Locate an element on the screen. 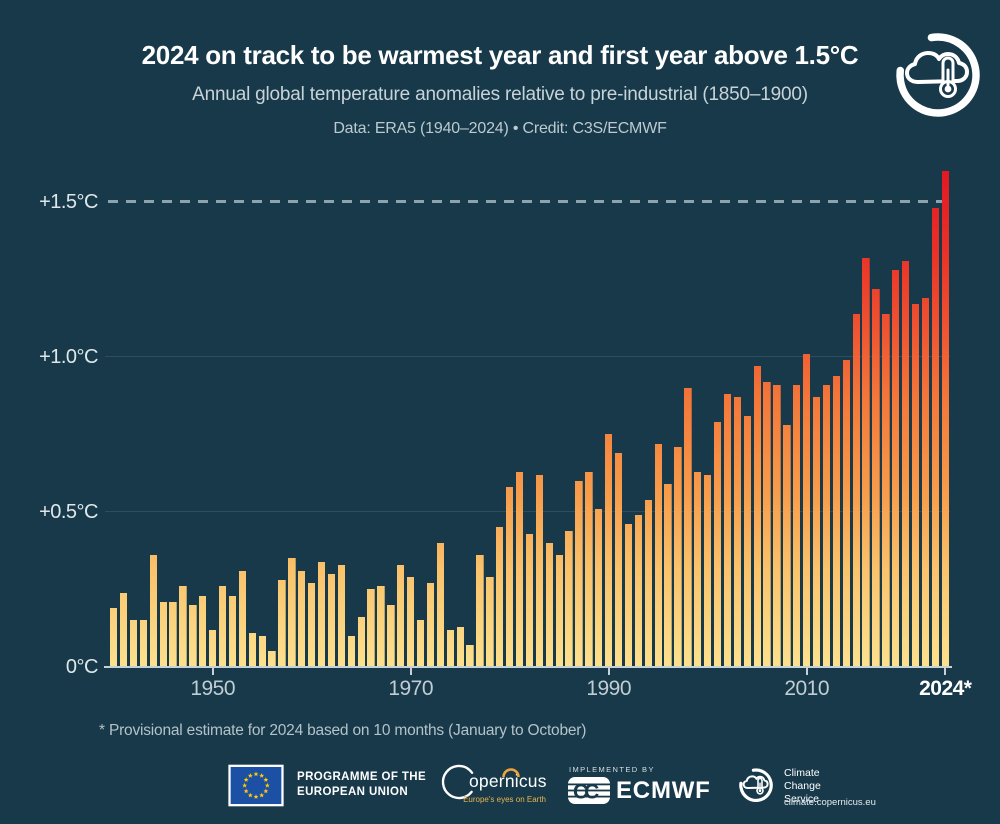  bar-1982 is located at coordinates (529, 600).